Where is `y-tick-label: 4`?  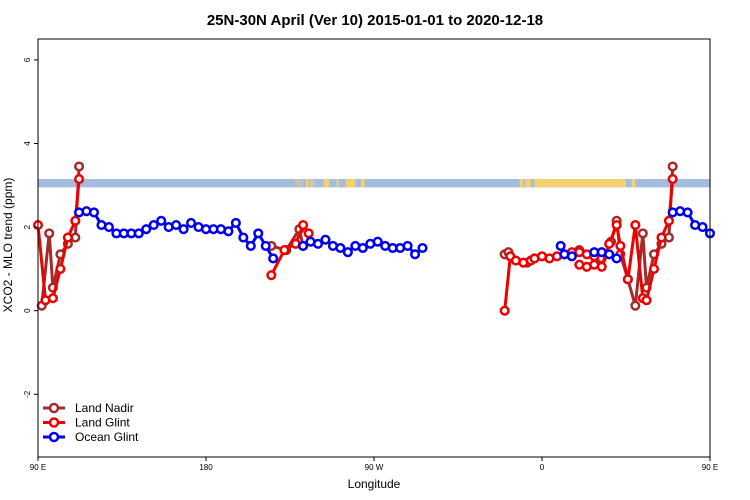
y-tick-label: 4 is located at coordinates (27, 143).